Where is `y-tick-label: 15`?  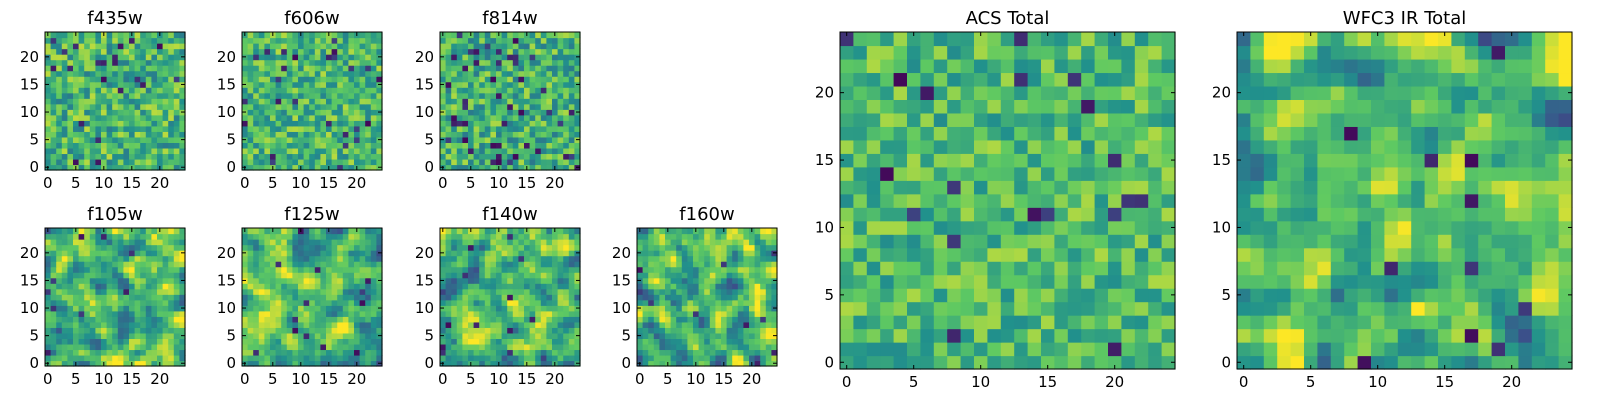 y-tick-label: 15 is located at coordinates (424, 84).